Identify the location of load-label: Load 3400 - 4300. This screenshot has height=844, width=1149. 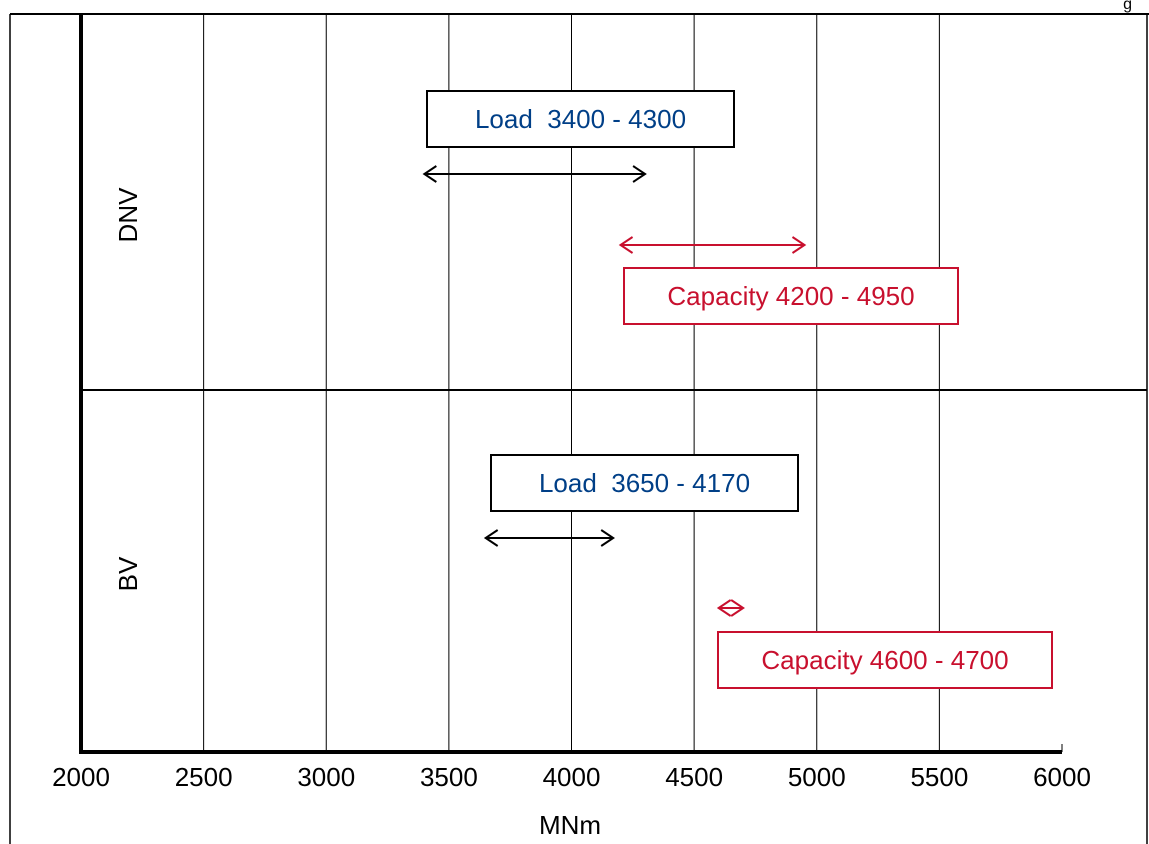
(580, 119).